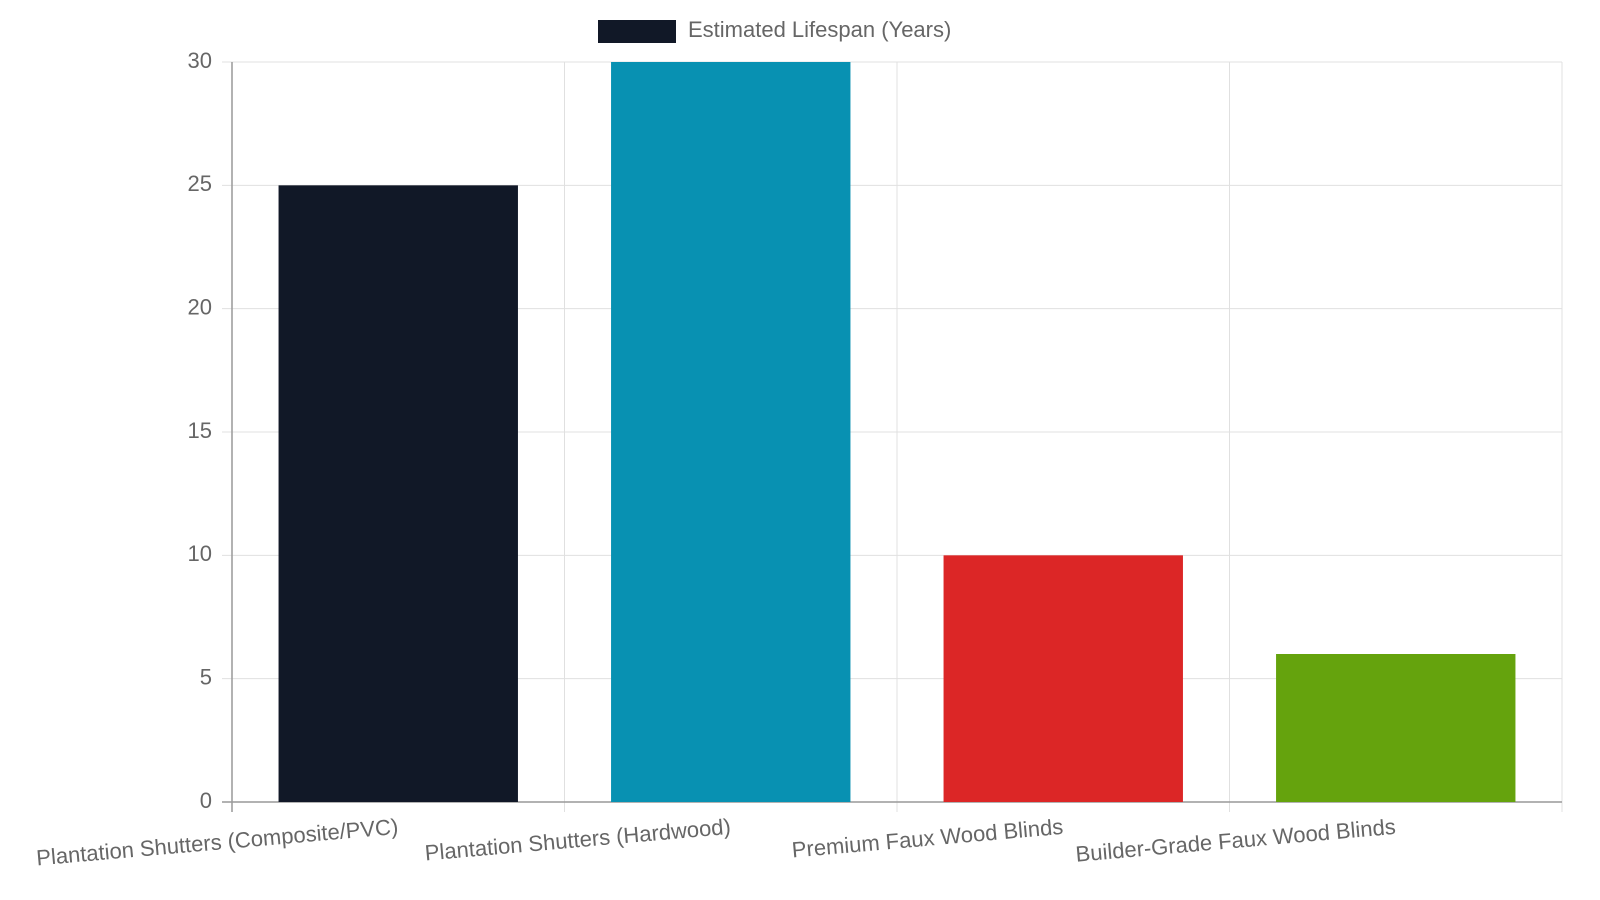 The height and width of the screenshot is (900, 1600). I want to click on y-tick-label: 0, so click(206, 800).